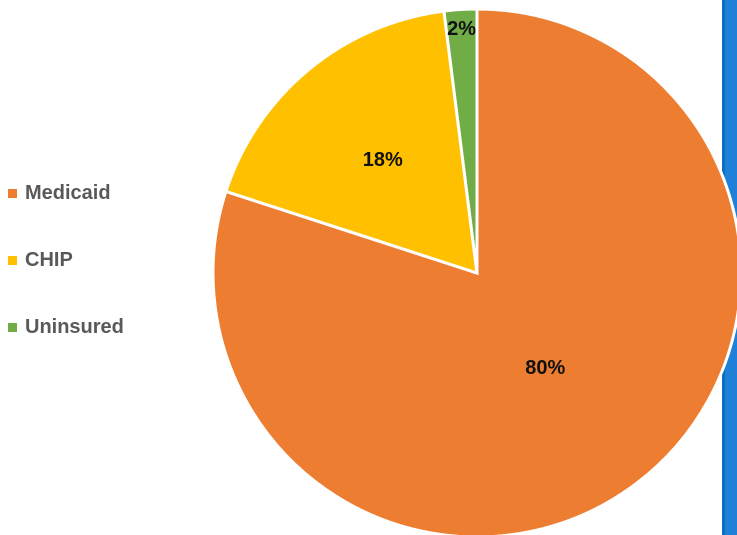  I want to click on legend-label-uninsured: Uninsured, so click(74, 326).